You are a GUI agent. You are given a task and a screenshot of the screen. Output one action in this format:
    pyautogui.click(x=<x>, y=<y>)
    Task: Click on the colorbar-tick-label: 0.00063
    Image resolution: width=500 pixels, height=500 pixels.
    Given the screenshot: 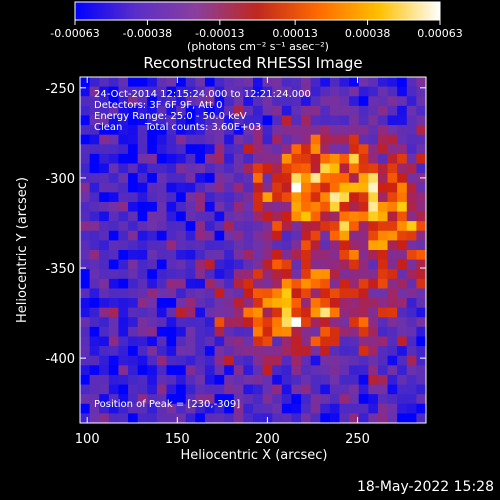 What is the action you would take?
    pyautogui.click(x=440, y=33)
    